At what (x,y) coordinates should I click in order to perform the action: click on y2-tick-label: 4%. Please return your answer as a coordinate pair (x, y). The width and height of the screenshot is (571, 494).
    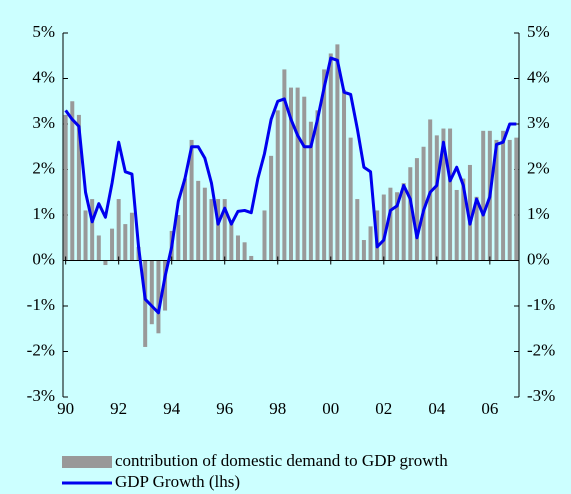
    Looking at the image, I should click on (538, 76).